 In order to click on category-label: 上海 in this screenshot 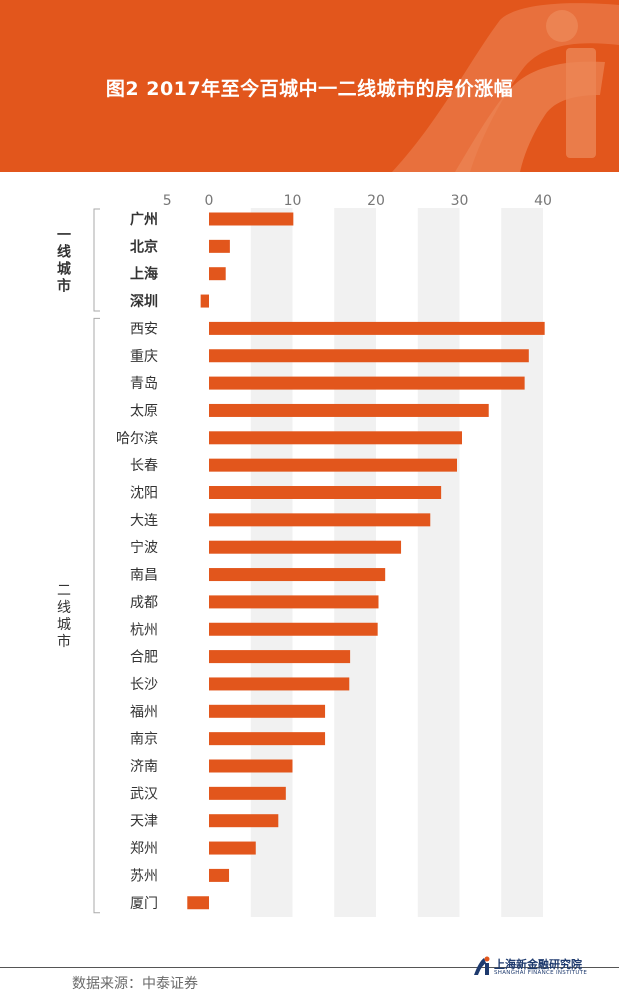, I will do `click(144, 274)`.